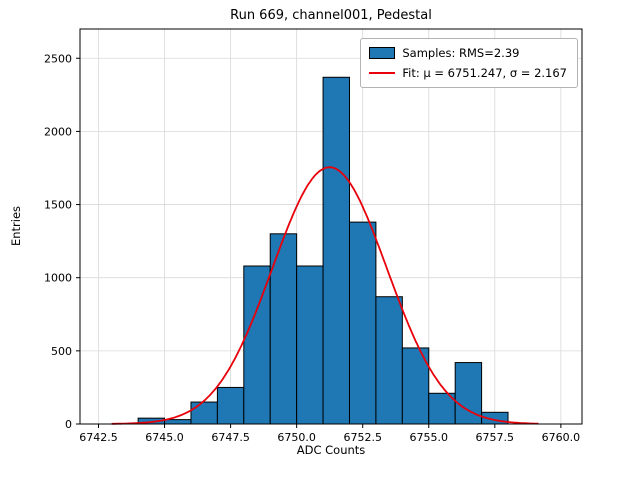 The image size is (640, 480). Describe the element at coordinates (58, 278) in the screenshot. I see `y-tick-label: 1000` at that location.